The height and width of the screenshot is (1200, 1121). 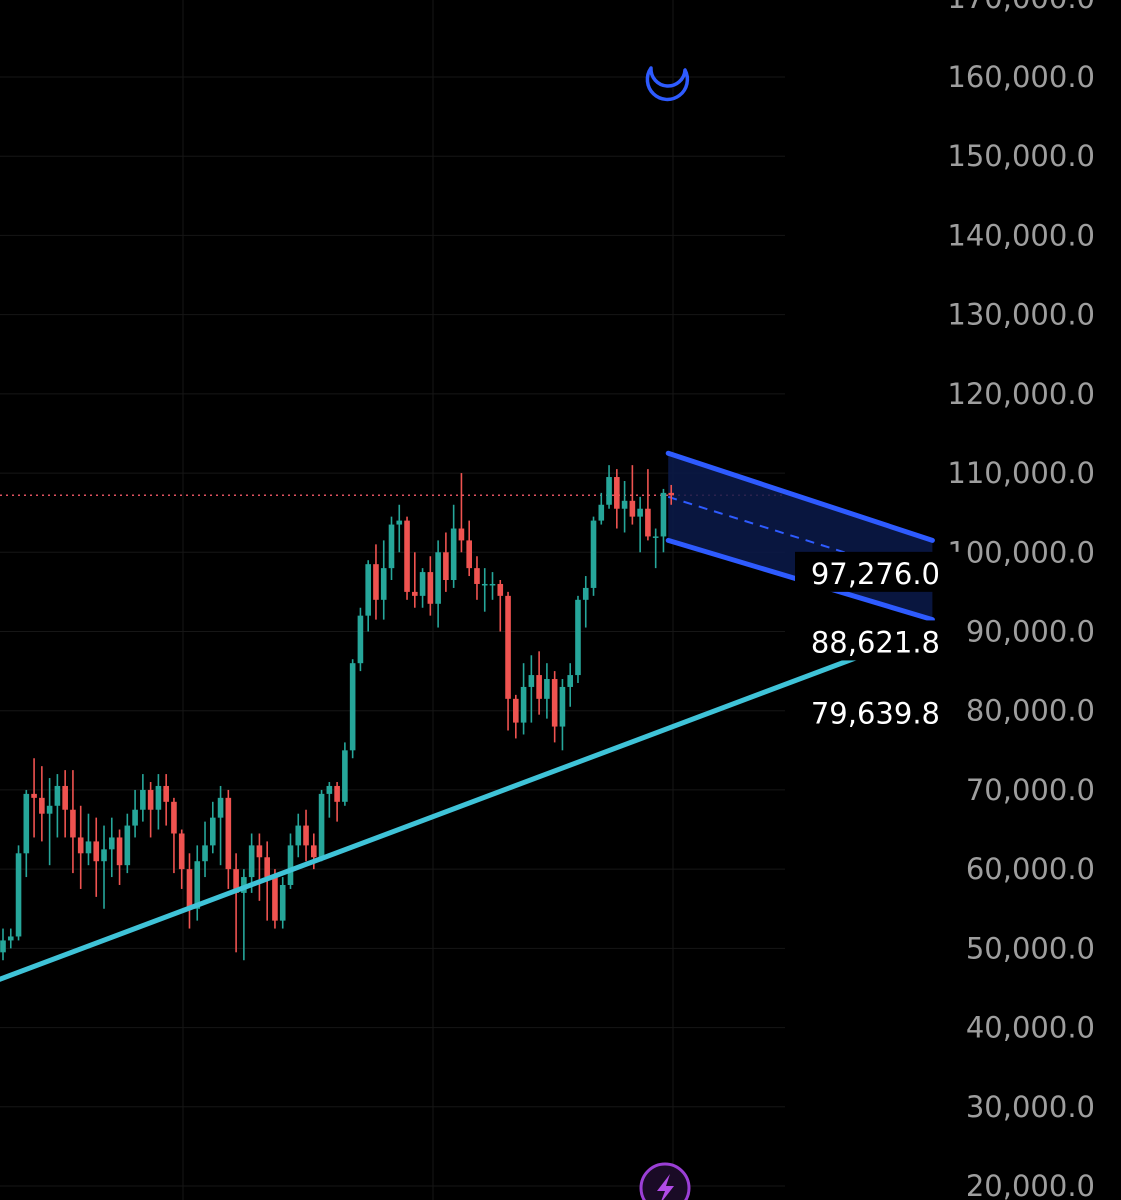 What do you see at coordinates (875, 714) in the screenshot?
I see `price-label: 79,639.8` at bounding box center [875, 714].